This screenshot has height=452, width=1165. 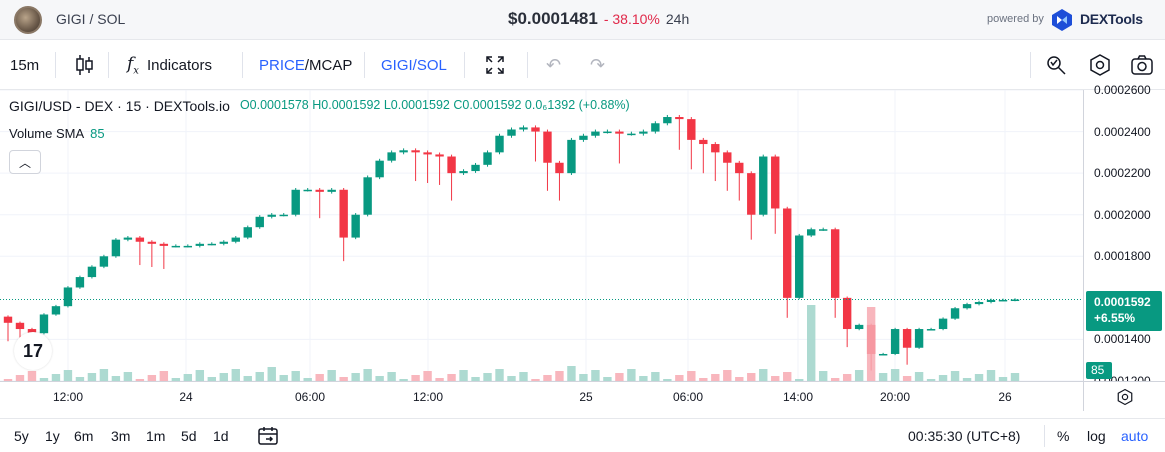 What do you see at coordinates (268, 435) in the screenshot?
I see `date-range-icon` at bounding box center [268, 435].